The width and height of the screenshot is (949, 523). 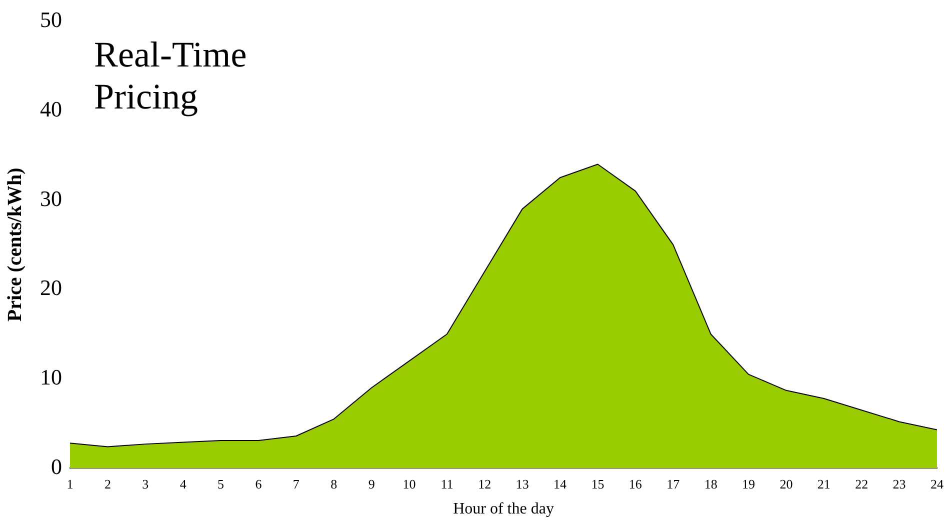 What do you see at coordinates (786, 484) in the screenshot?
I see `x-tick-label: 20` at bounding box center [786, 484].